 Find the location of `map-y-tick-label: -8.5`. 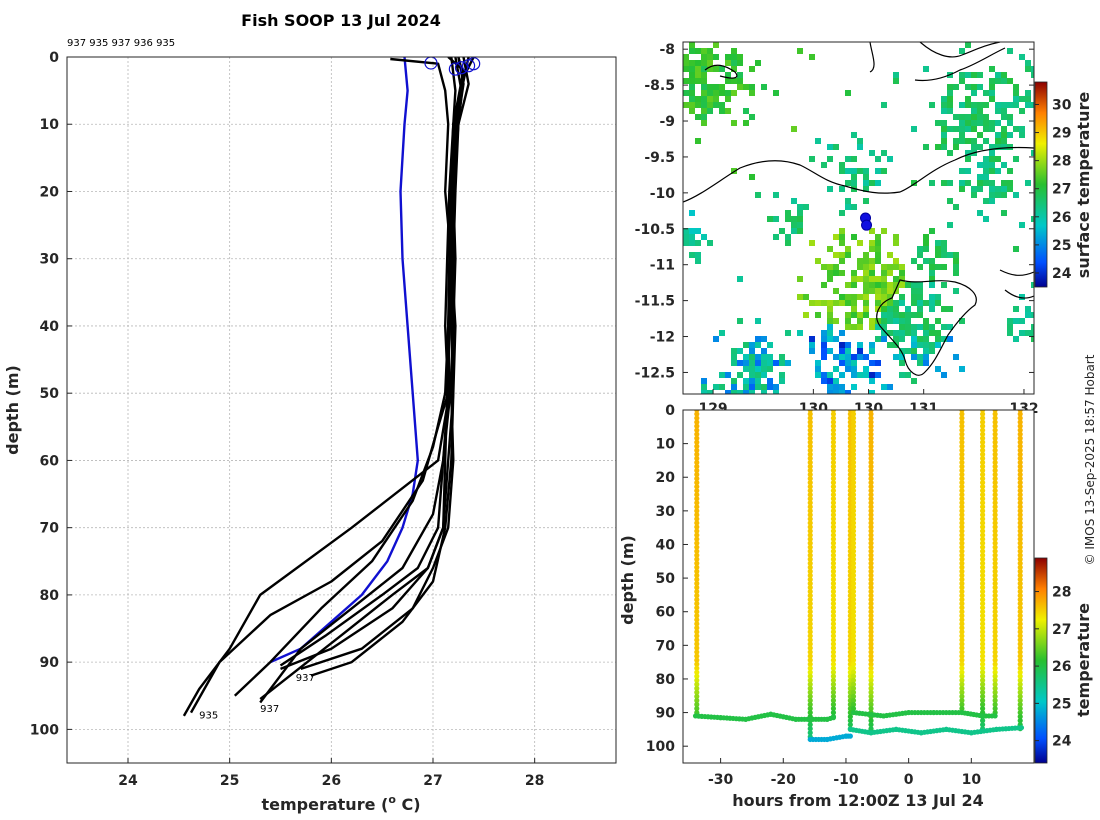

map-y-tick-label: -8.5 is located at coordinates (659, 86).